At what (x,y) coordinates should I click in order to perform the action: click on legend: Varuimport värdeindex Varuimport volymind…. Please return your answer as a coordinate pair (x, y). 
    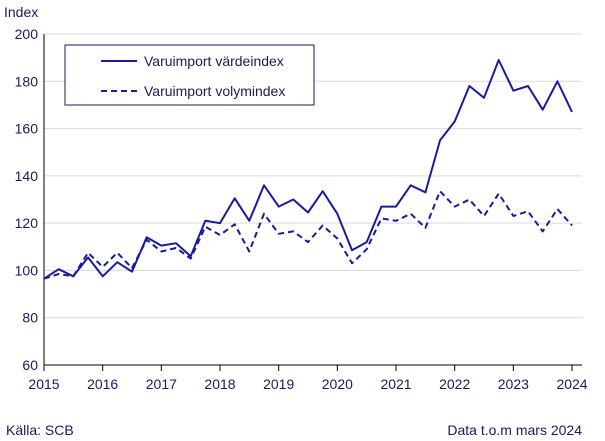
    Looking at the image, I should click on (189, 75).